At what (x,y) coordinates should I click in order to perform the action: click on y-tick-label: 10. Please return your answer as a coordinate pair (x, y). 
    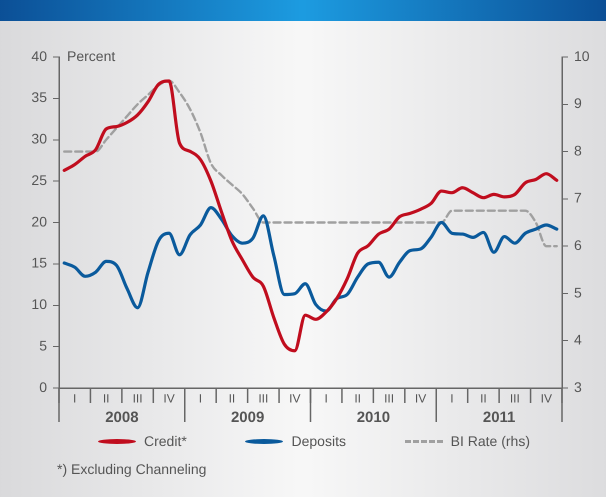
    Looking at the image, I should click on (39, 304).